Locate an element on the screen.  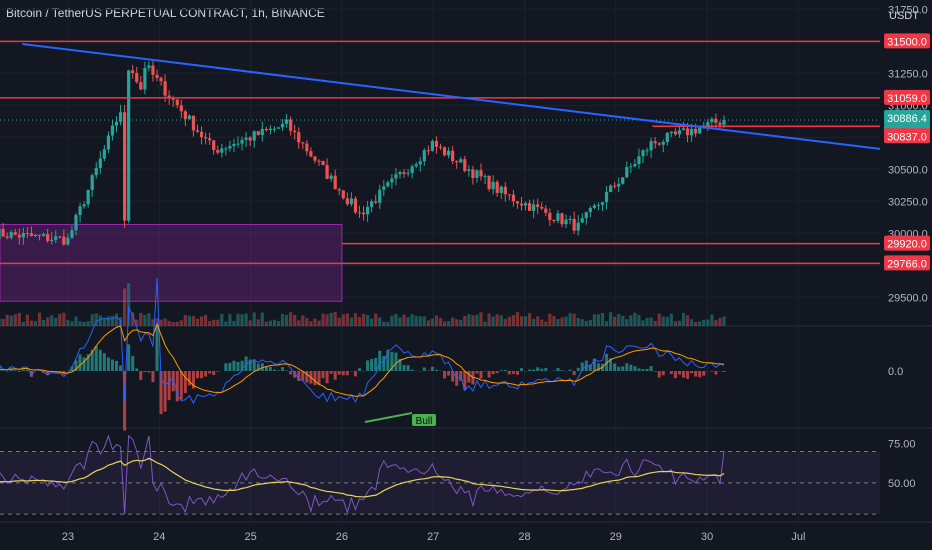
time-axis: 23 24 25 26 27 28 29 30 Jul is located at coordinates (466, 532).